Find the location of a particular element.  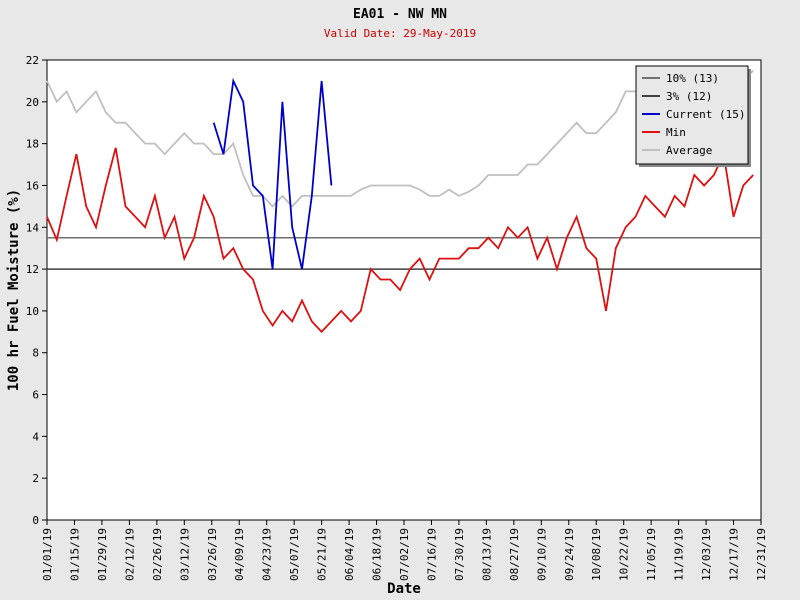

x-tick-label: 11/05/19 is located at coordinates (651, 554).